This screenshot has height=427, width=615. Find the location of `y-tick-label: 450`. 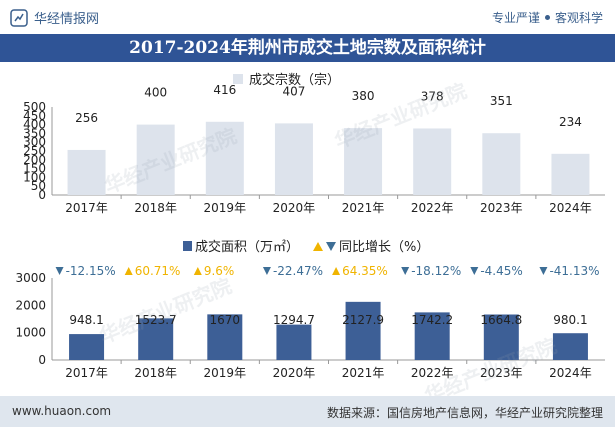

y-tick-label: 450 is located at coordinates (34, 116).